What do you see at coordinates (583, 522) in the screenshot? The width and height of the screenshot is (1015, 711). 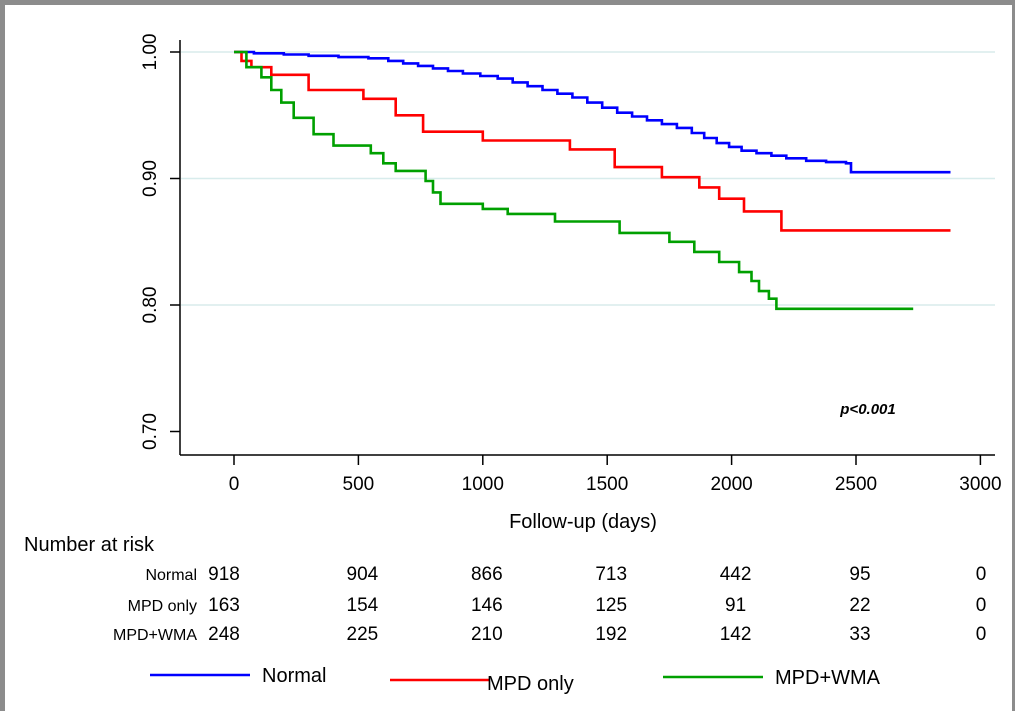 I see `x-axis-title: Follow-up (days)` at bounding box center [583, 522].